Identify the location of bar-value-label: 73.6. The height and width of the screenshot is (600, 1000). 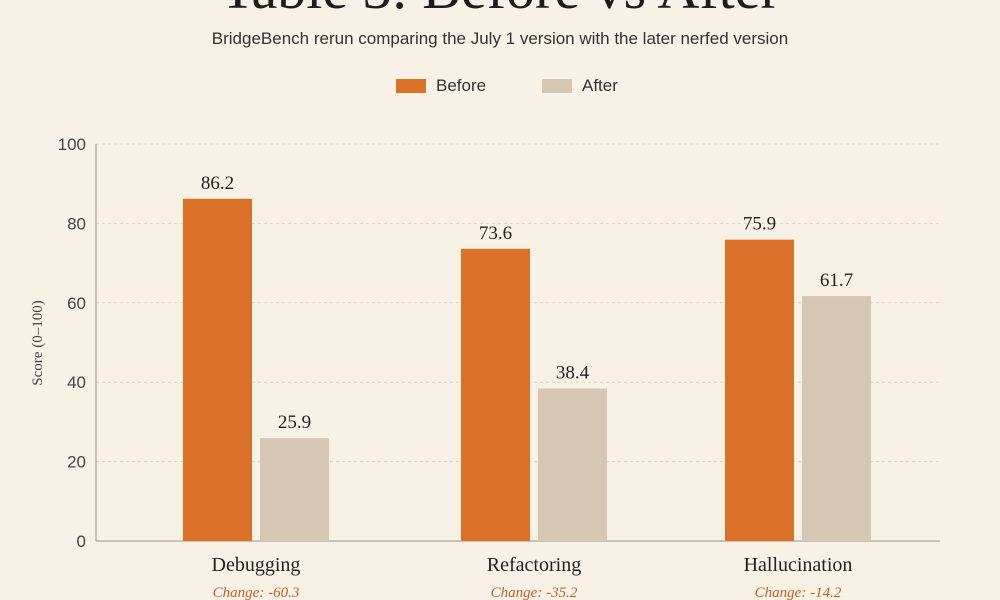
(495, 233).